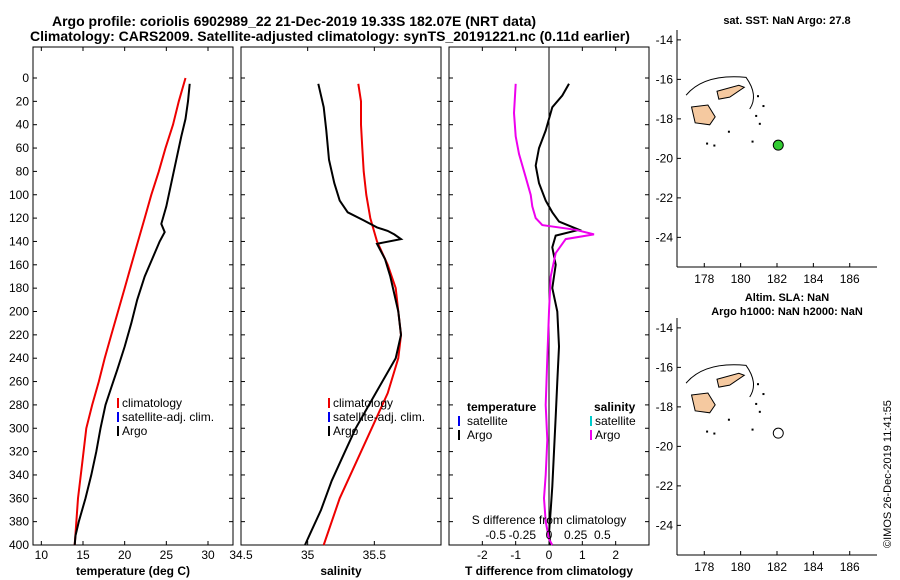 Image resolution: width=900 pixels, height=580 pixels. Describe the element at coordinates (23, 125) in the screenshot. I see `y-tick-label: 40` at that location.